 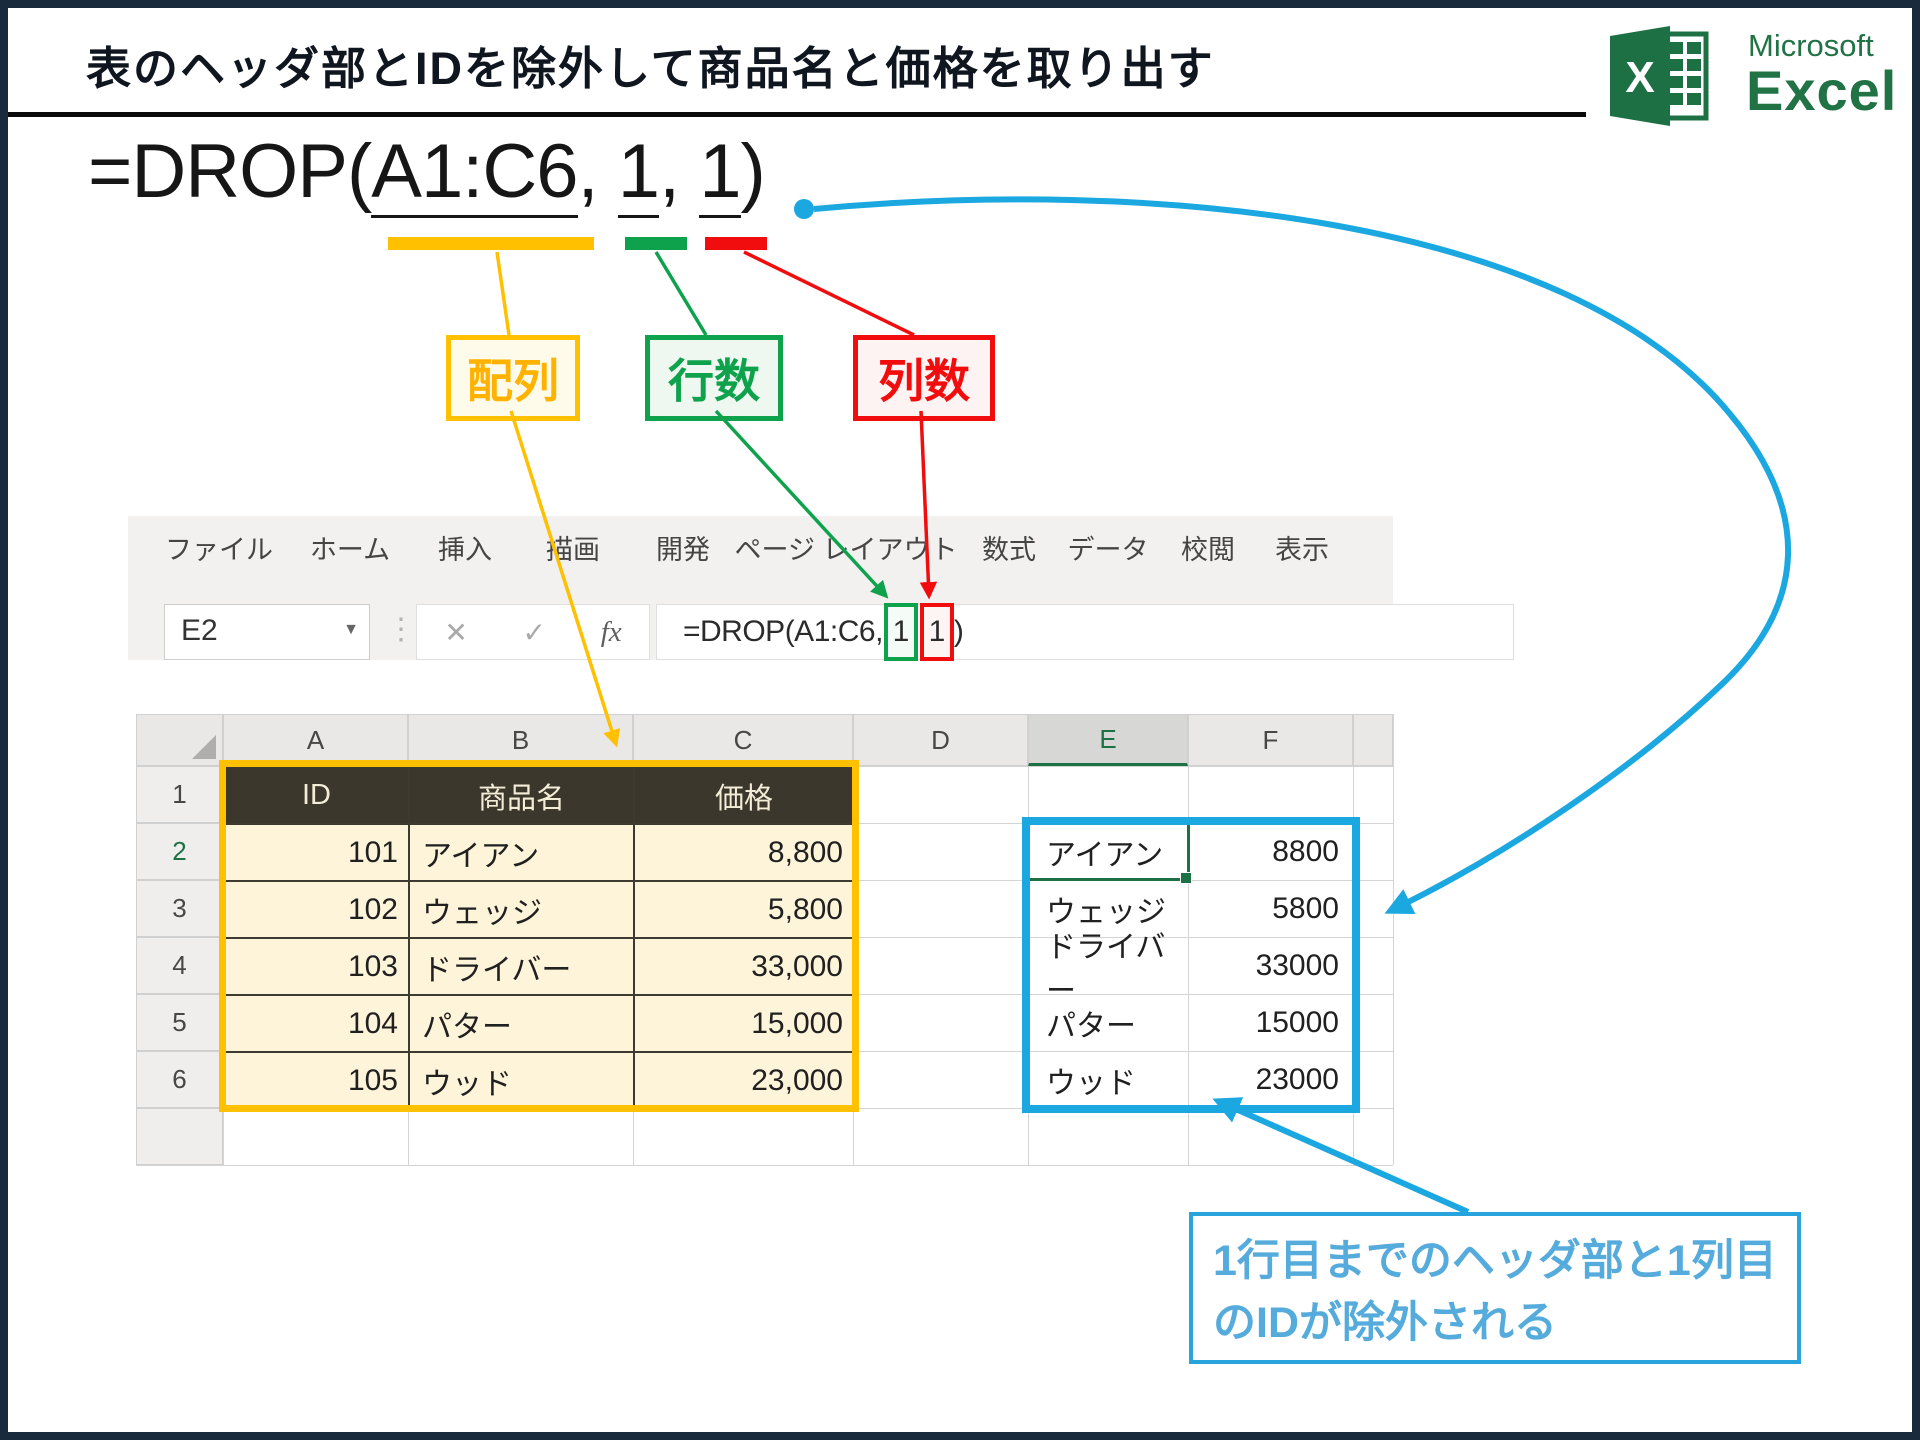 What do you see at coordinates (743, 740) in the screenshot?
I see `column-header-C: C` at bounding box center [743, 740].